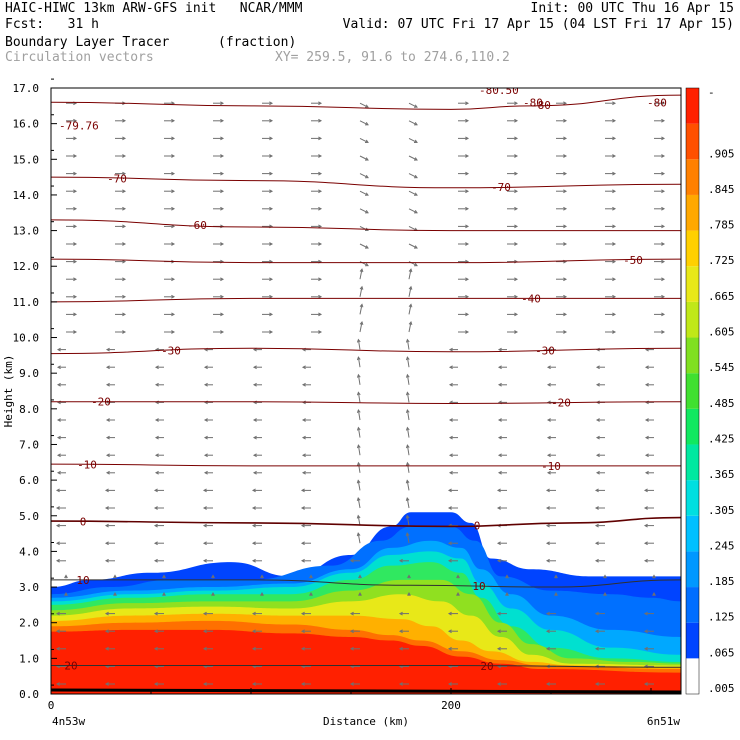 The image size is (740, 740). What do you see at coordinates (545, 350) in the screenshot?
I see `contour-label: -30` at bounding box center [545, 350].